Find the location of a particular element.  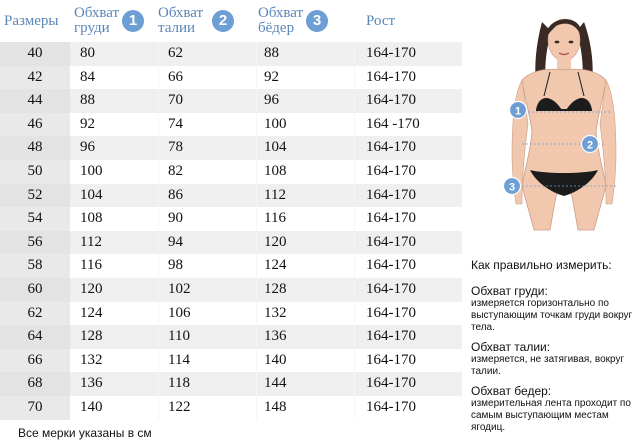

cell-hips: 104 is located at coordinates (275, 147).